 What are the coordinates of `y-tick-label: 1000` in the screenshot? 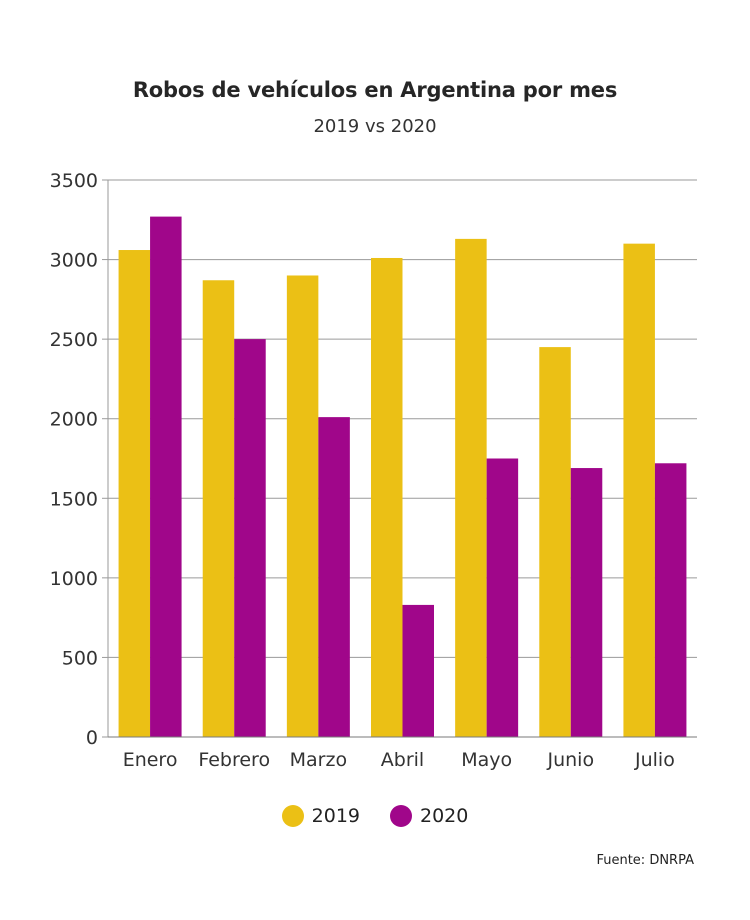 It's located at (74, 579).